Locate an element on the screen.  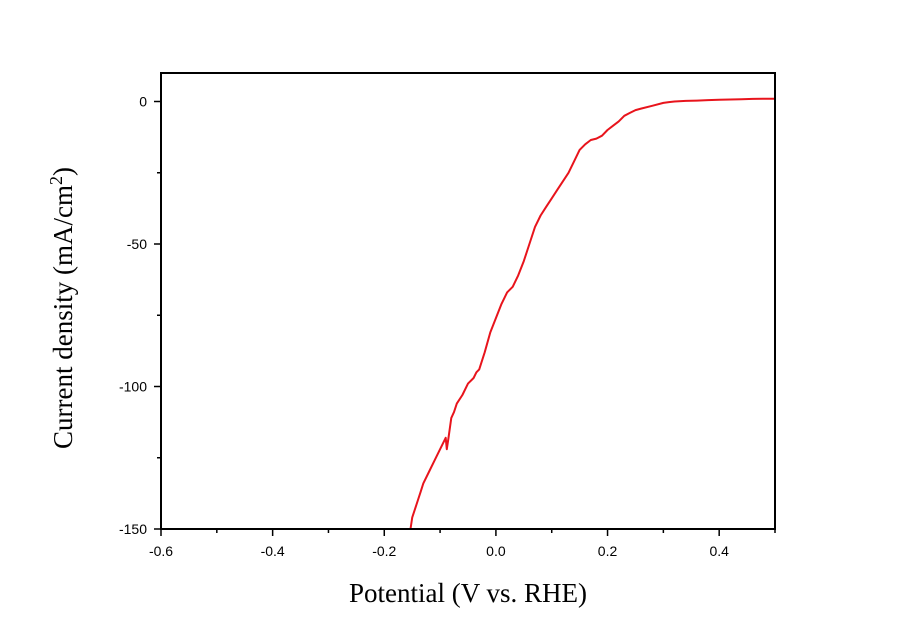
y-tick-label: -100 is located at coordinates (133, 387).